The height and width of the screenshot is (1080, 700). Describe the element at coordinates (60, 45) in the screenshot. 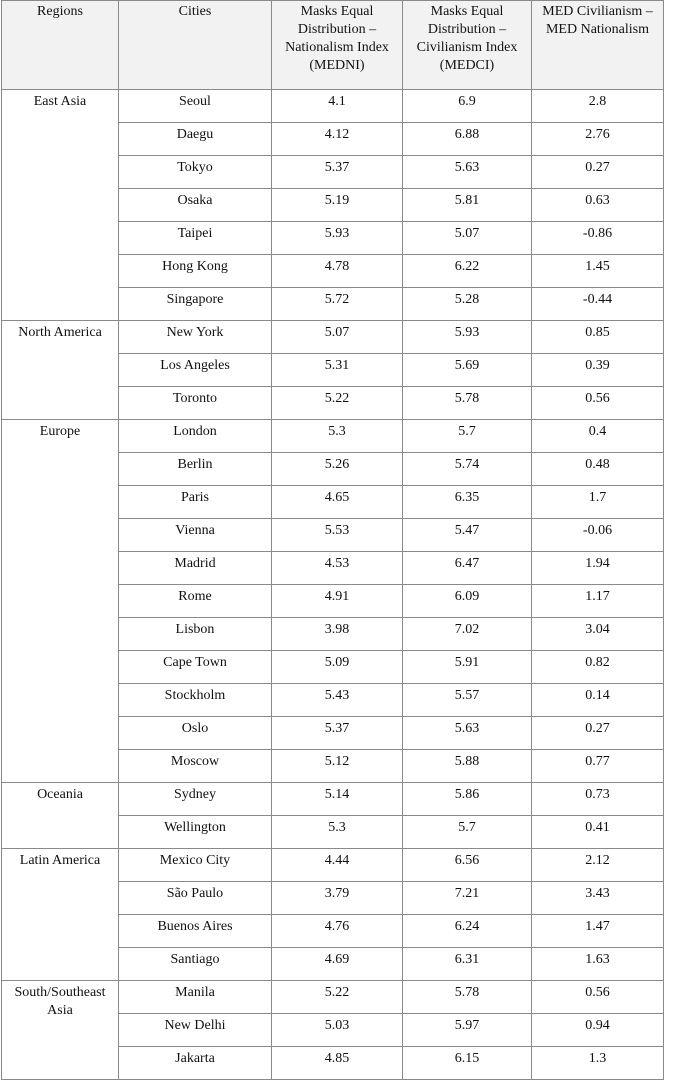

I see `column-header: Regions` at that location.